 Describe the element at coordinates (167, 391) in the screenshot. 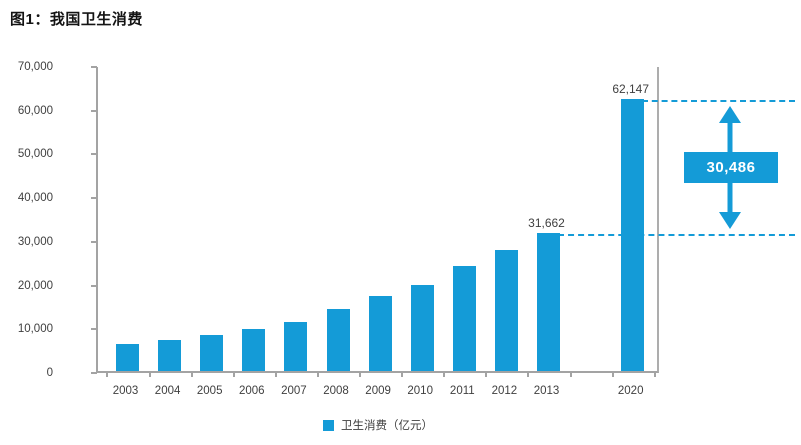

I see `x-axis-label-2004: 2004` at that location.